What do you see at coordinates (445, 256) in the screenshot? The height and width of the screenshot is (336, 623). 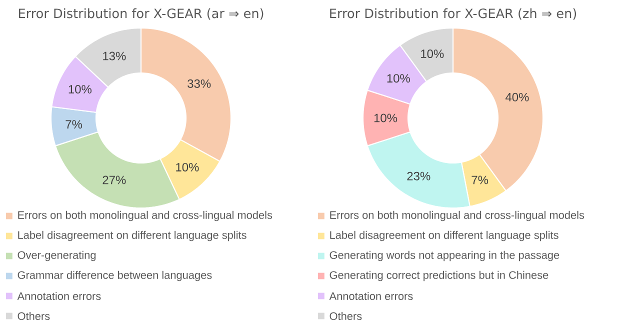 I see `legend-label: Generating words not appearing in the passage` at bounding box center [445, 256].